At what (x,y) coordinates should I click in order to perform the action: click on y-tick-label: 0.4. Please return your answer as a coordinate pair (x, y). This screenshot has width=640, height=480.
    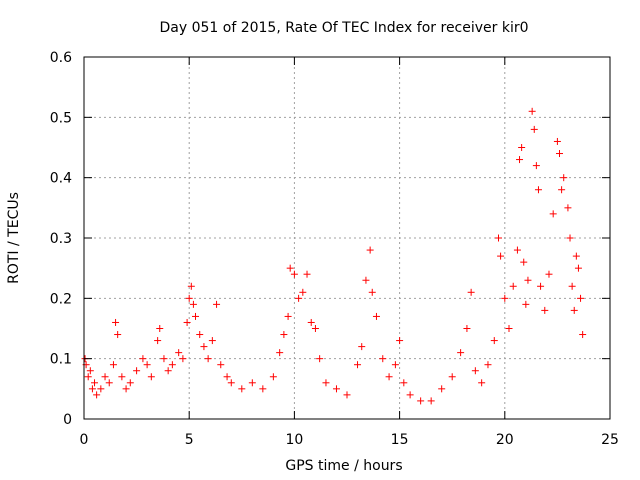
    Looking at the image, I should click on (61, 179).